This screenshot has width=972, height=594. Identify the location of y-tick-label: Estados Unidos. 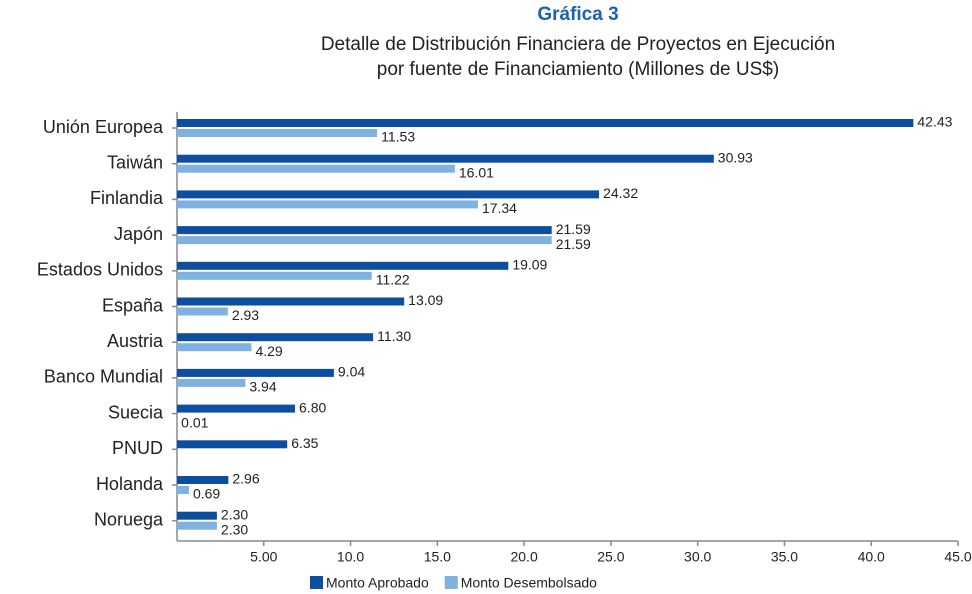
(100, 270).